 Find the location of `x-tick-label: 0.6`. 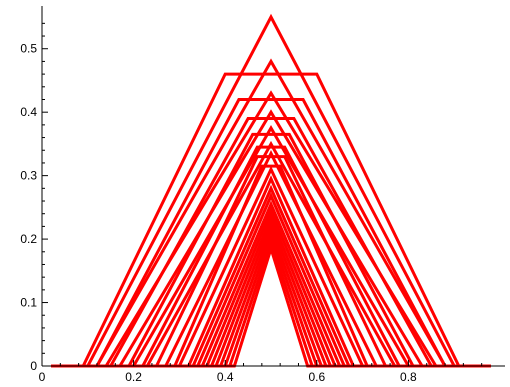

x-tick-label: 0.6 is located at coordinates (316, 377).